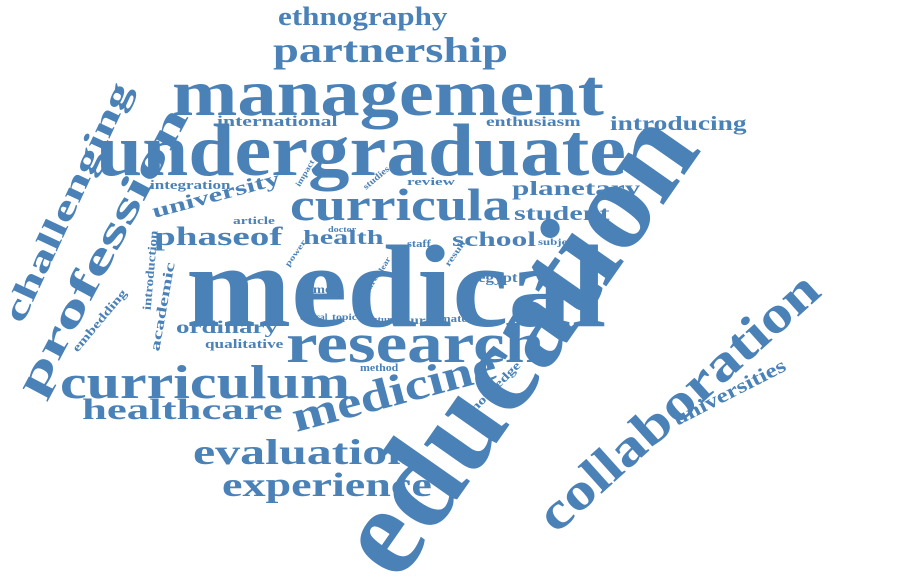 The image size is (900, 587). I want to click on word-doctor: doctor, so click(342, 229).